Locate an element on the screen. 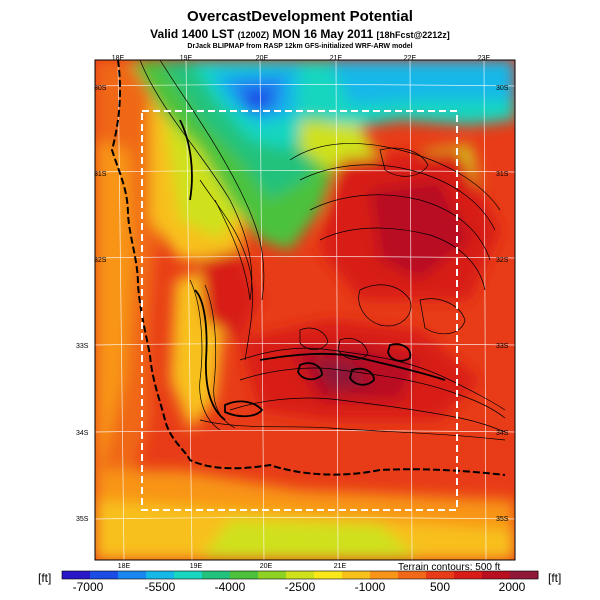 The width and height of the screenshot is (600, 600). colorbar-unit-right: [ft] is located at coordinates (554, 578).